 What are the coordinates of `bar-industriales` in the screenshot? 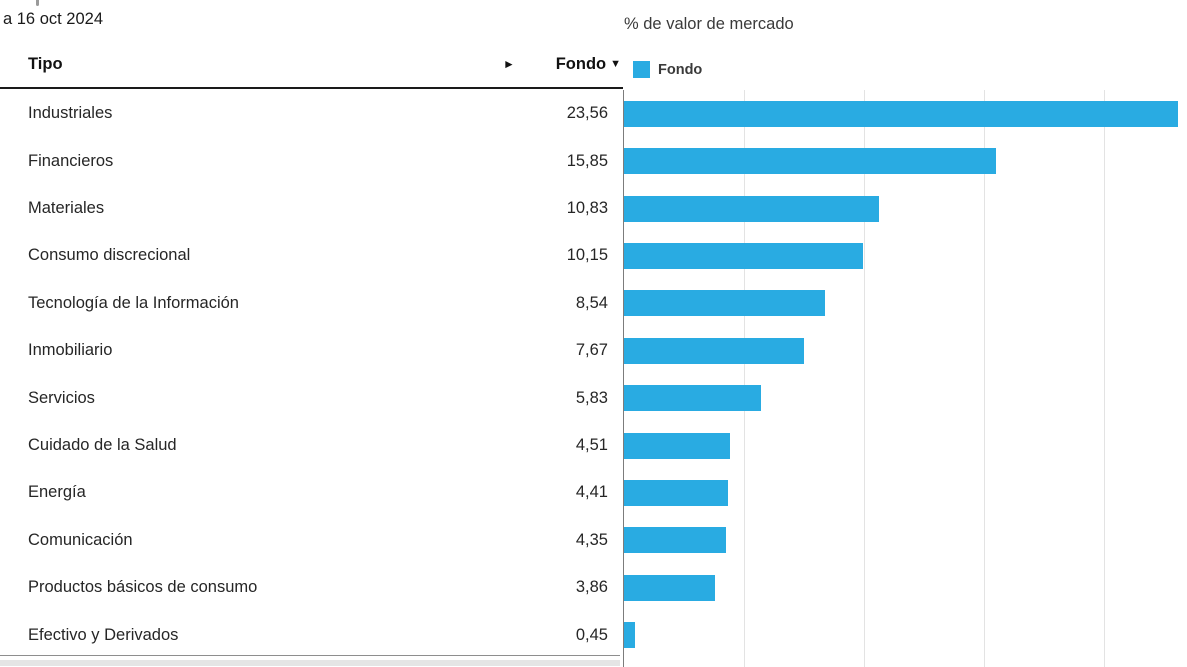 It's located at (901, 113).